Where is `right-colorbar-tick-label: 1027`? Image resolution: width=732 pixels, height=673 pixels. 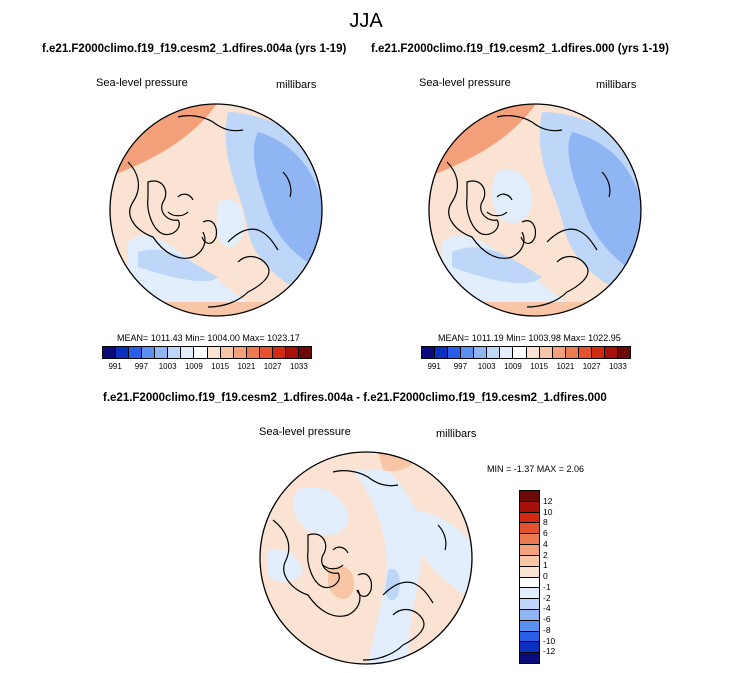 right-colorbar-tick-label: 1027 is located at coordinates (591, 366).